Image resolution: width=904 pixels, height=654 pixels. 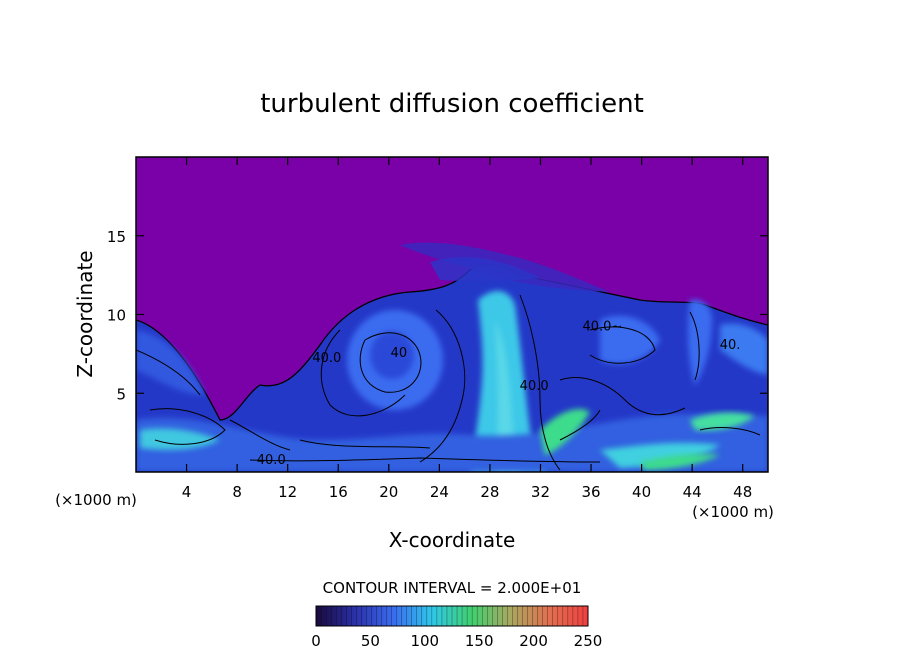 I want to click on y-tick-label: 5, so click(x=121, y=394).